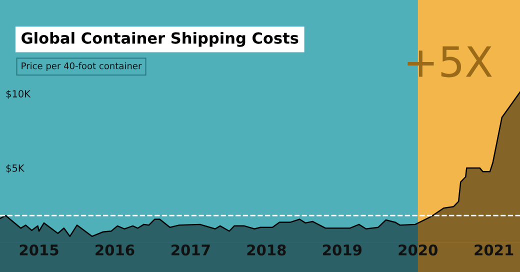 The width and height of the screenshot is (520, 272). I want to click on x-tick-label: 2018, so click(266, 250).